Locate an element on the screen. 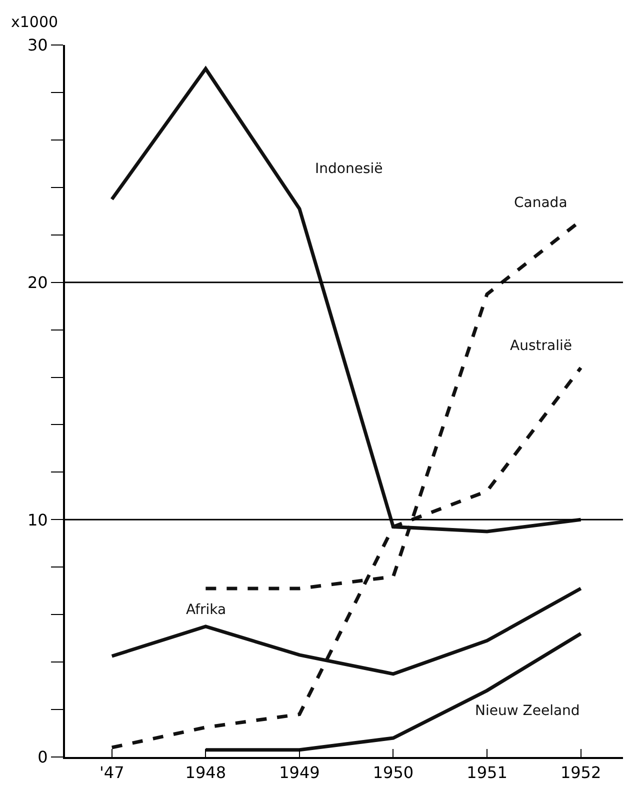 Image resolution: width=633 pixels, height=792 pixels. x-tick-label: 1948 is located at coordinates (205, 772).